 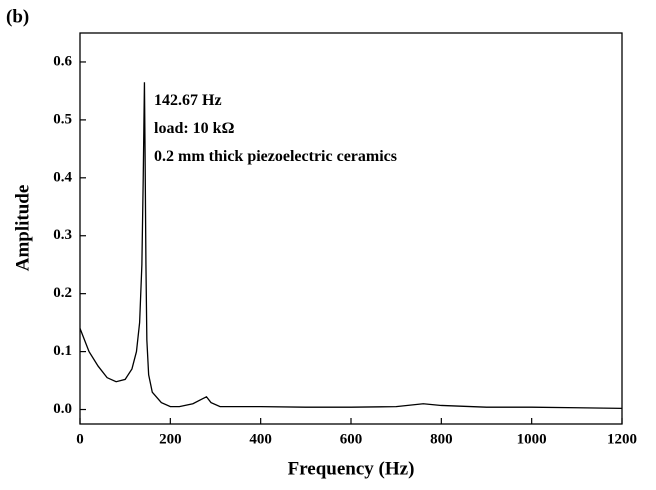 I want to click on y-tick-label: 0.1, so click(x=62, y=351).